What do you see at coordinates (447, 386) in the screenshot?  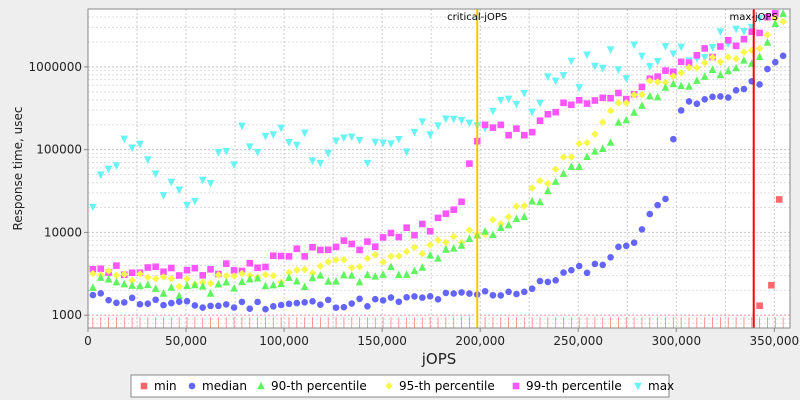 I see `legend-entry-label: 95-th percentile` at bounding box center [447, 386].